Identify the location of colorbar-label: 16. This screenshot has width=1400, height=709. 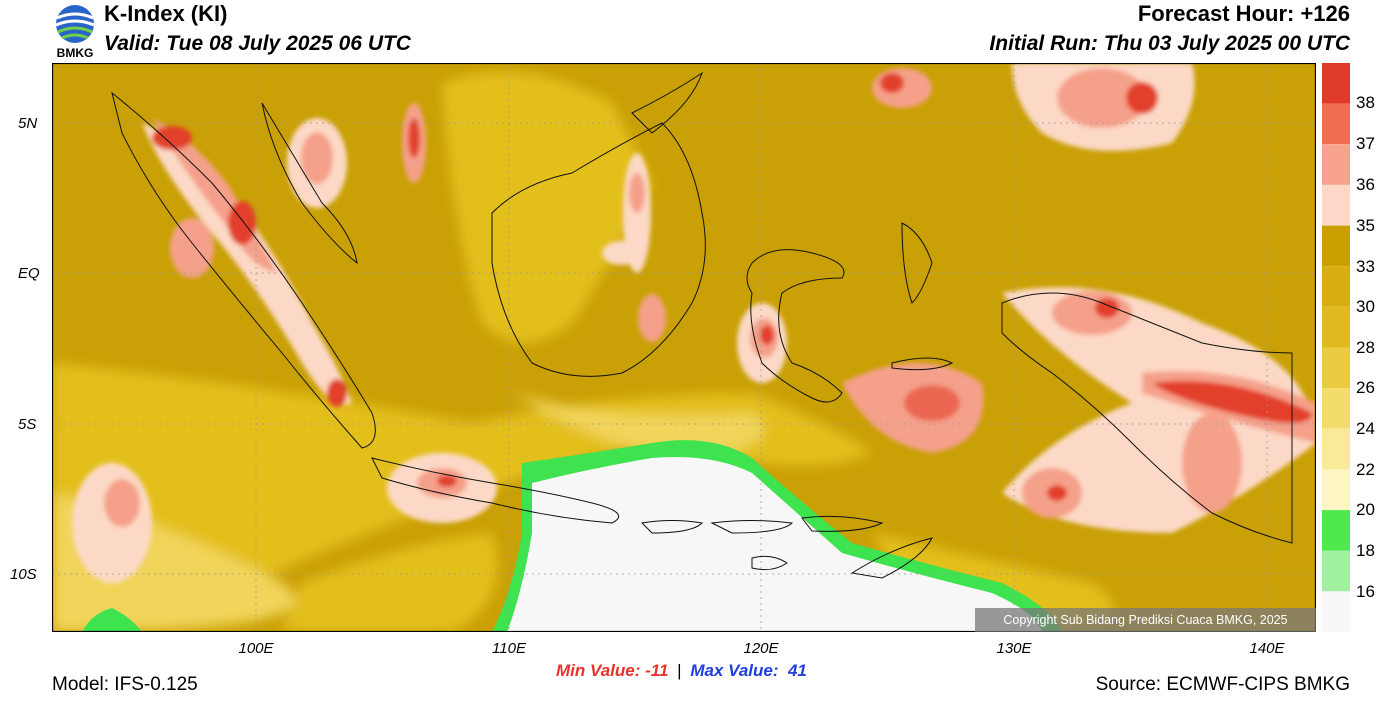
(1365, 591).